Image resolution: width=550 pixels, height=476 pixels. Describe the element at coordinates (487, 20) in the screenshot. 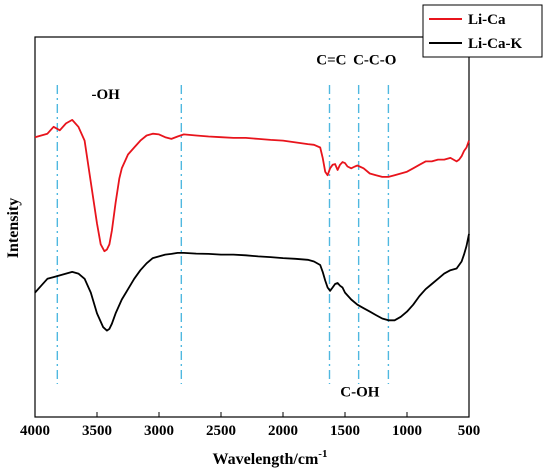

I see `legend-label-li-ca: Li-Ca` at that location.